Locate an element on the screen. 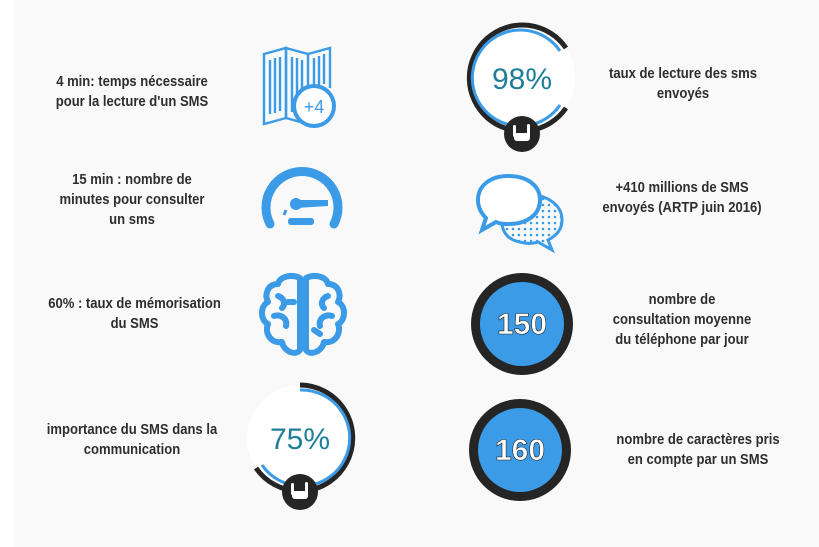 Image resolution: width=819 pixels, height=547 pixels. percent-ring-icon: 75% is located at coordinates (300, 448).